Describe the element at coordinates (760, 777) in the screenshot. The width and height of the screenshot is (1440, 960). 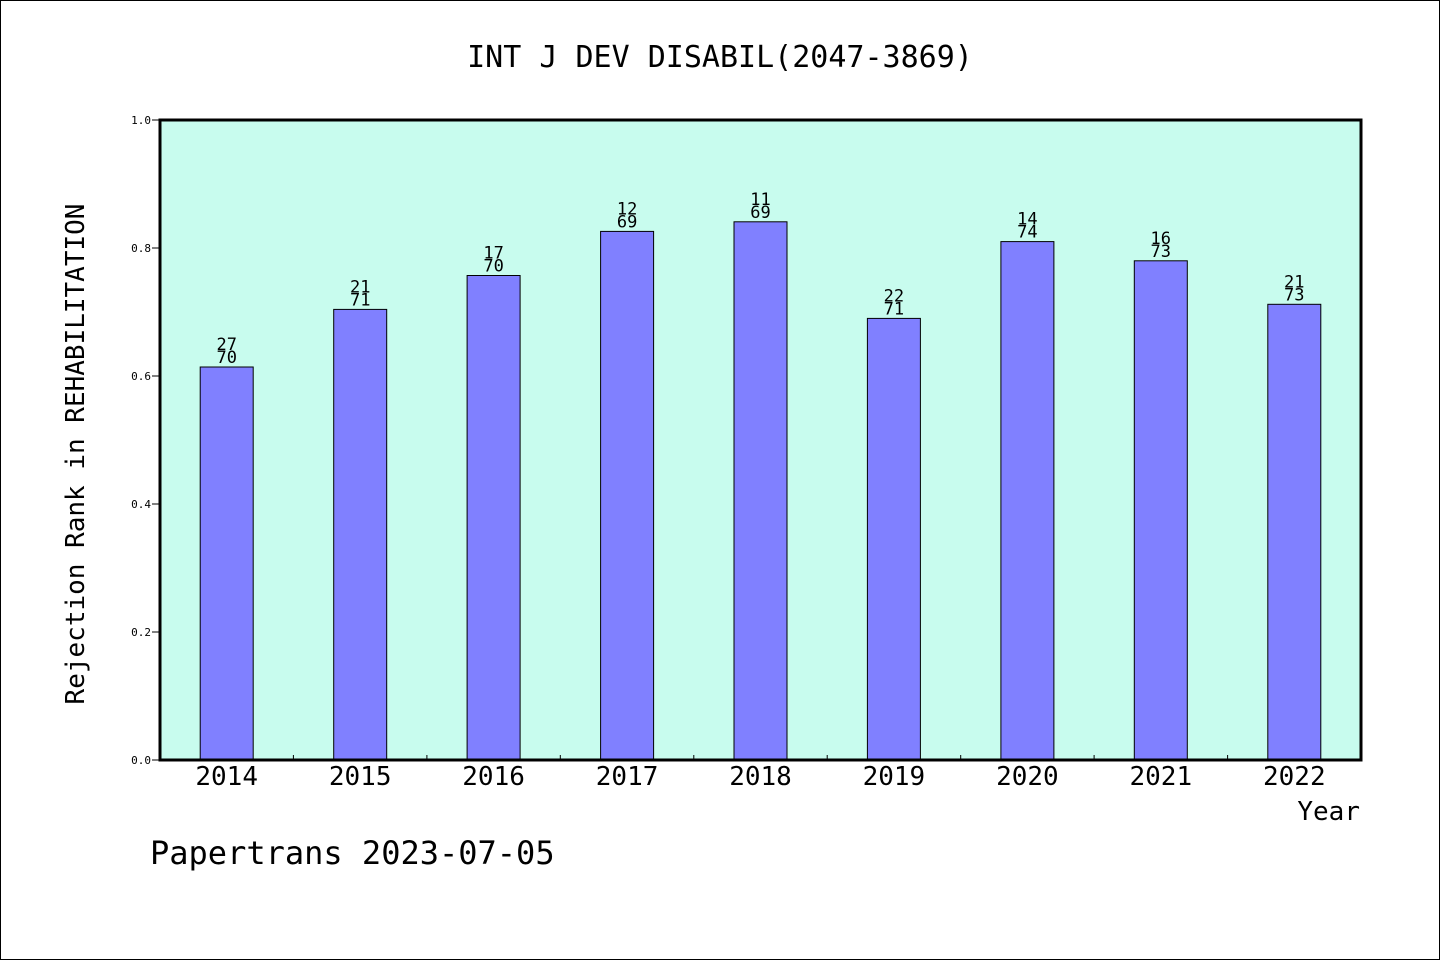
I see `x-tick-label: 2018` at that location.